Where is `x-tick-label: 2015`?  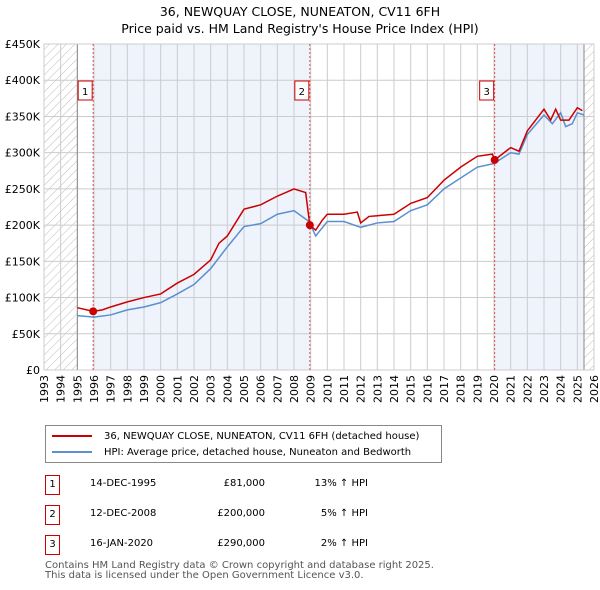 x-tick-label: 2015 is located at coordinates (411, 389).